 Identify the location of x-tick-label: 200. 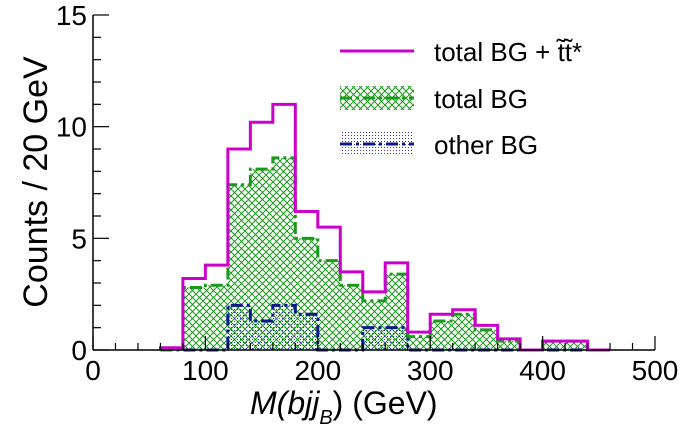
(317, 370).